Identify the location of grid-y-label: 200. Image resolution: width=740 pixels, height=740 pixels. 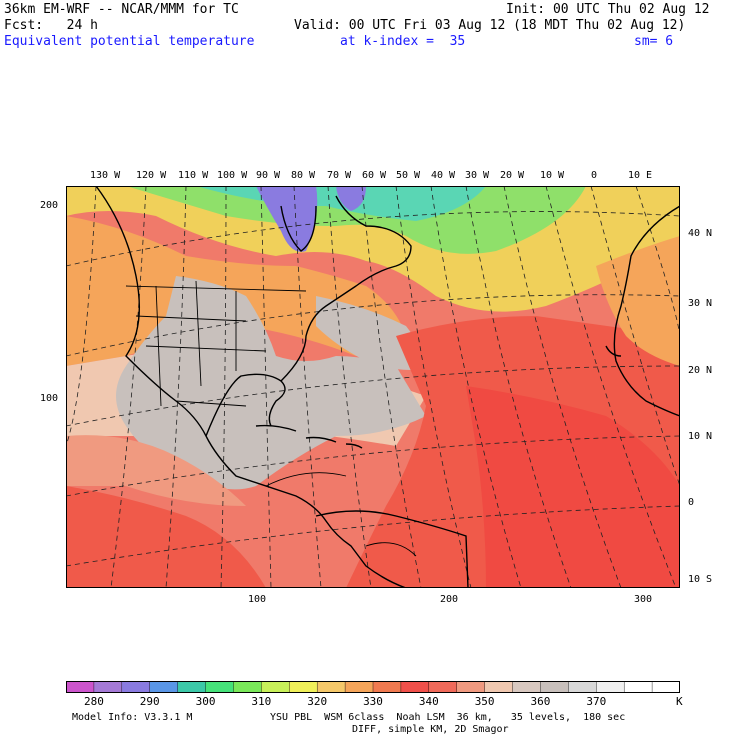
(49, 205).